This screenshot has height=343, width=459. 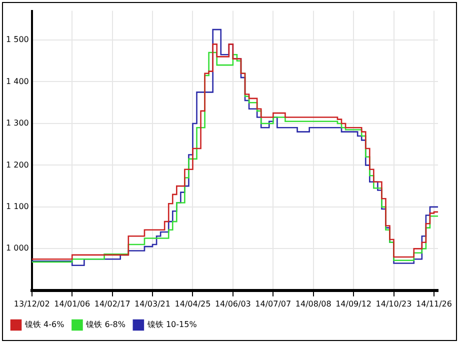 What do you see at coordinates (313, 303) in the screenshot?
I see `x-tick-label: 14/08/08` at bounding box center [313, 303].